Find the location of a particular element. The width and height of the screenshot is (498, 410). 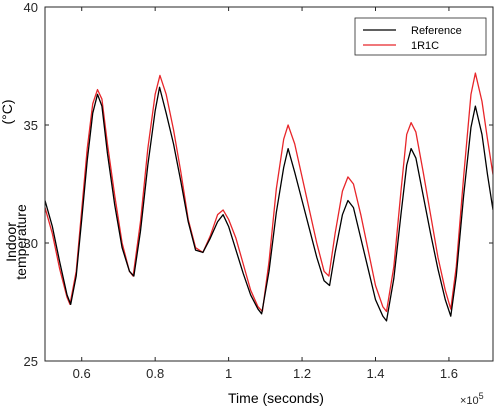

legend-label-1r1c: 1R1C is located at coordinates (425, 46).